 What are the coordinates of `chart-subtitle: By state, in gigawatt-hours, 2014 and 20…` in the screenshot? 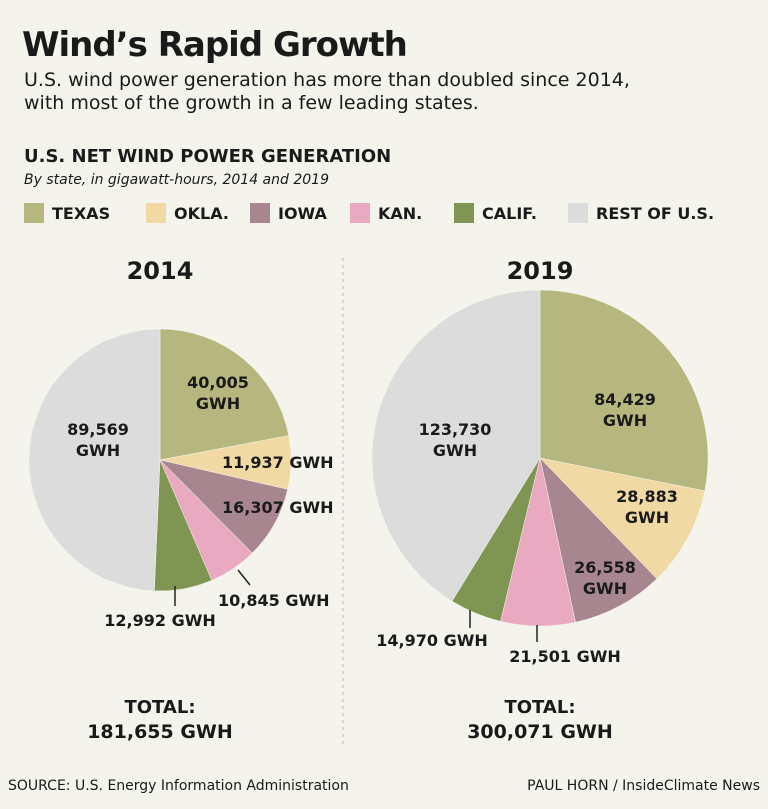 It's located at (176, 180).